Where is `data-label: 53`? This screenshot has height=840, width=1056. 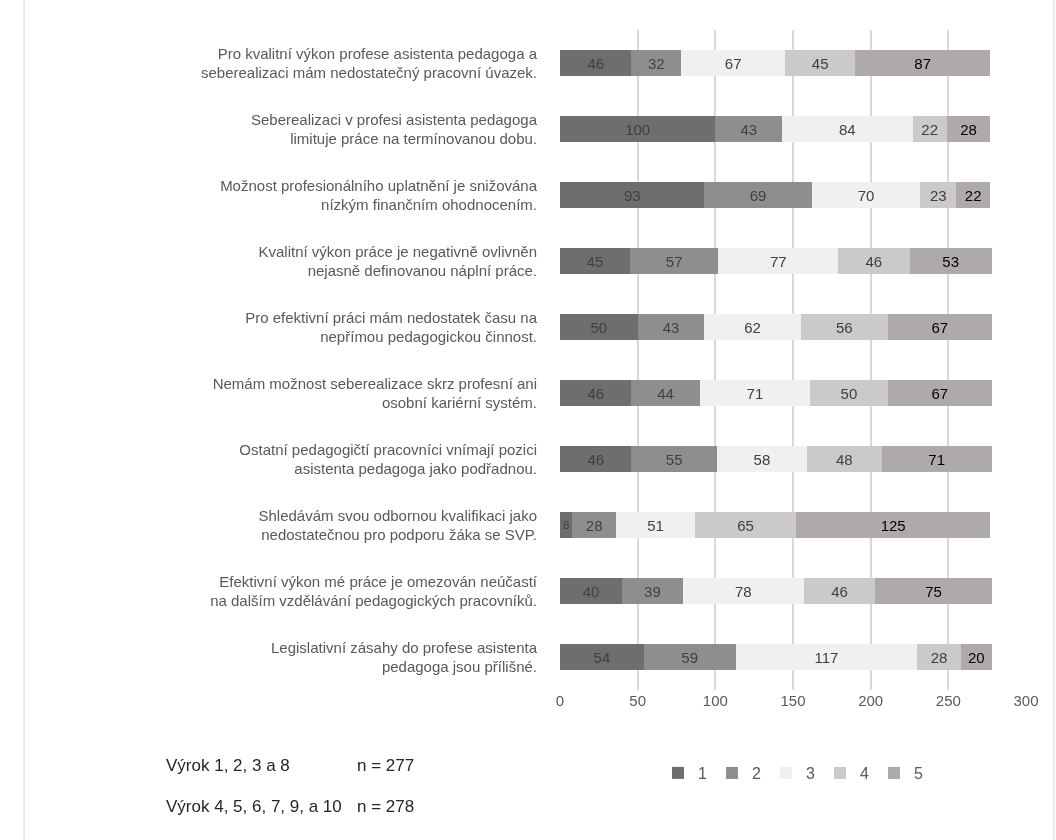 data-label: 53 is located at coordinates (951, 261).